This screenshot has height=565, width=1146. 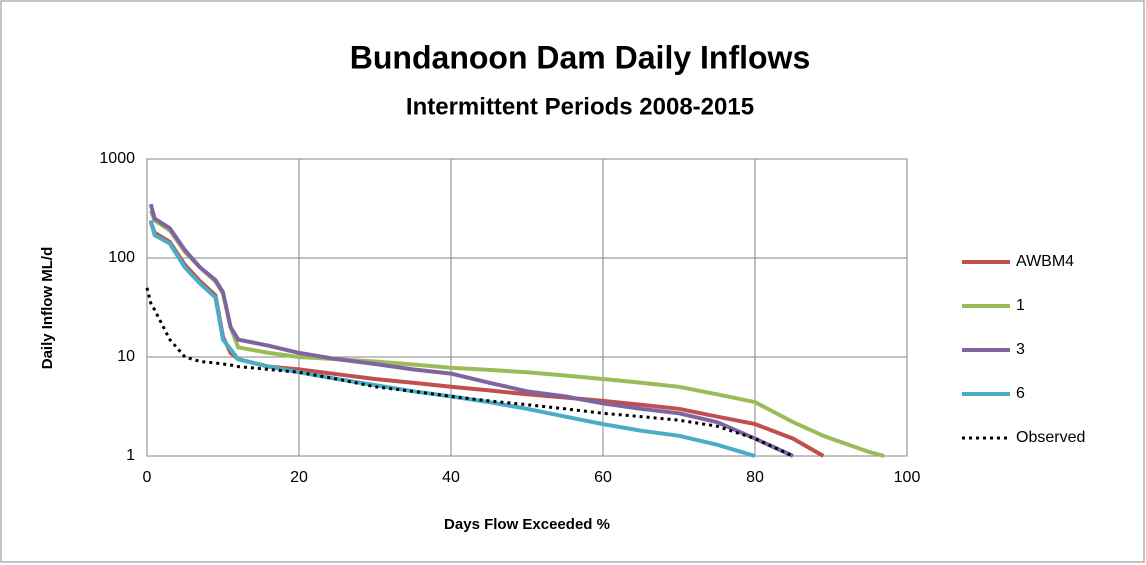 What do you see at coordinates (147, 477) in the screenshot?
I see `x-tick-label: 0` at bounding box center [147, 477].